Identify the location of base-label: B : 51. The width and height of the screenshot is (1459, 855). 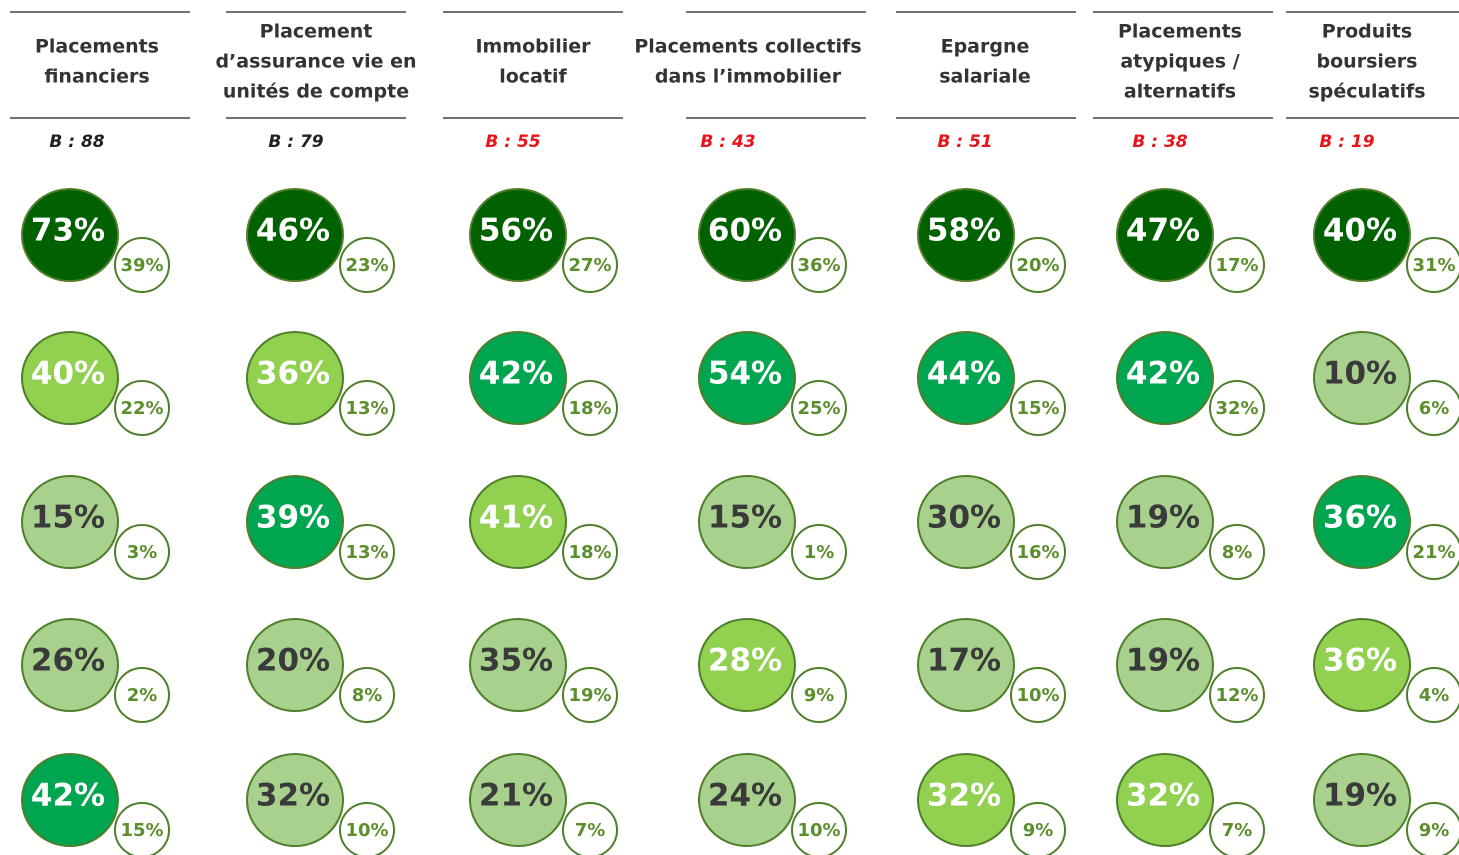
(964, 142).